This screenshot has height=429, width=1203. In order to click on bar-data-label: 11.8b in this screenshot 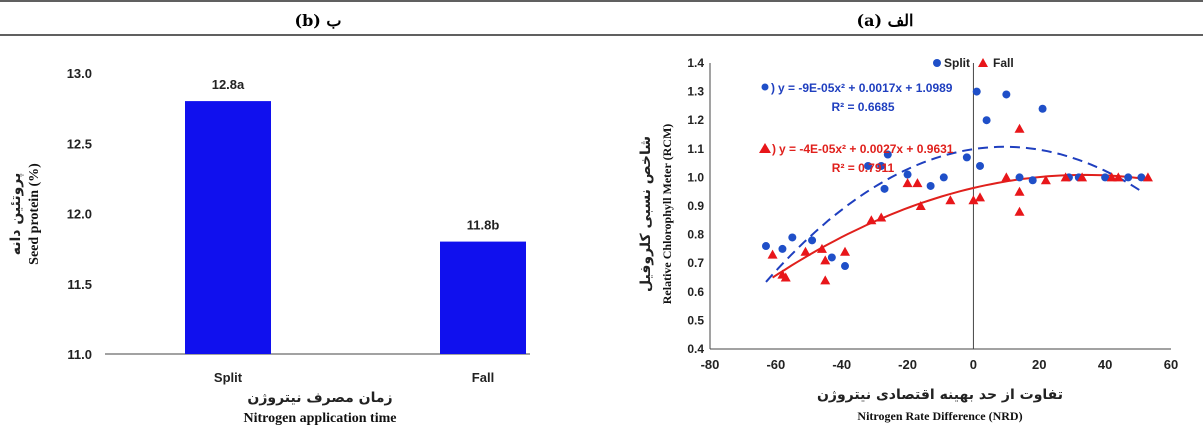, I will do `click(483, 225)`.